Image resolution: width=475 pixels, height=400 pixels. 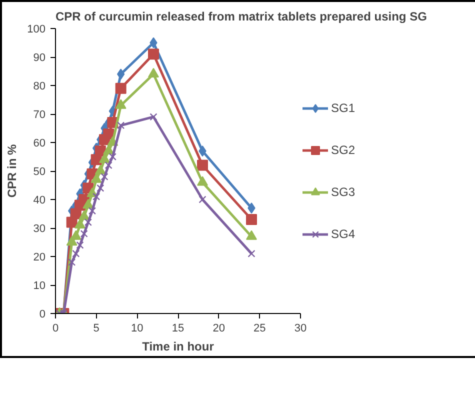 I want to click on y-tick-label: 60, so click(x=39, y=144).